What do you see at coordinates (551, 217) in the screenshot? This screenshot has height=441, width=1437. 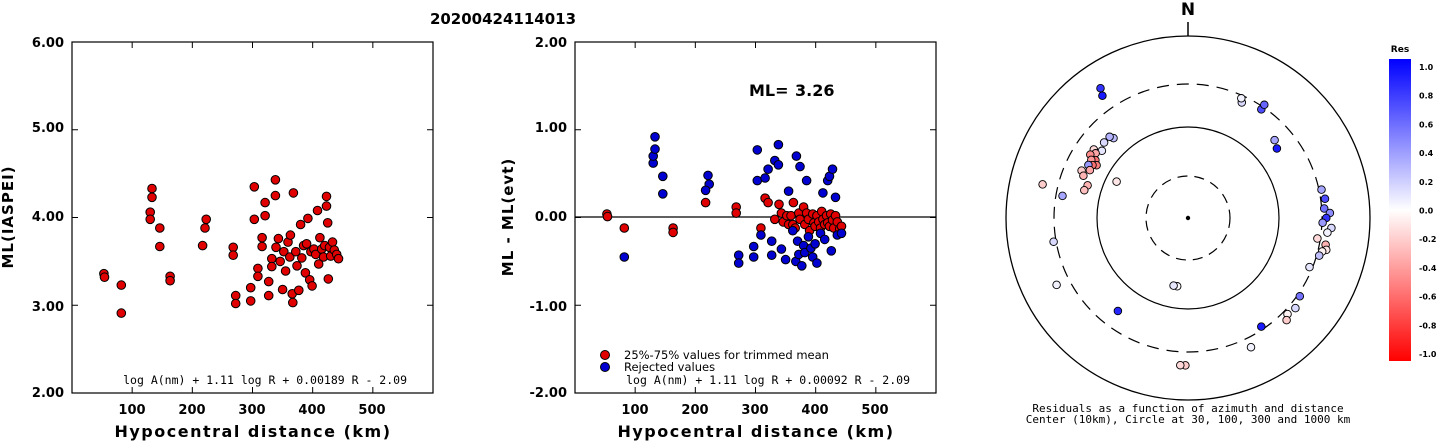 I see `y-tick-label: 0.00` at bounding box center [551, 217].